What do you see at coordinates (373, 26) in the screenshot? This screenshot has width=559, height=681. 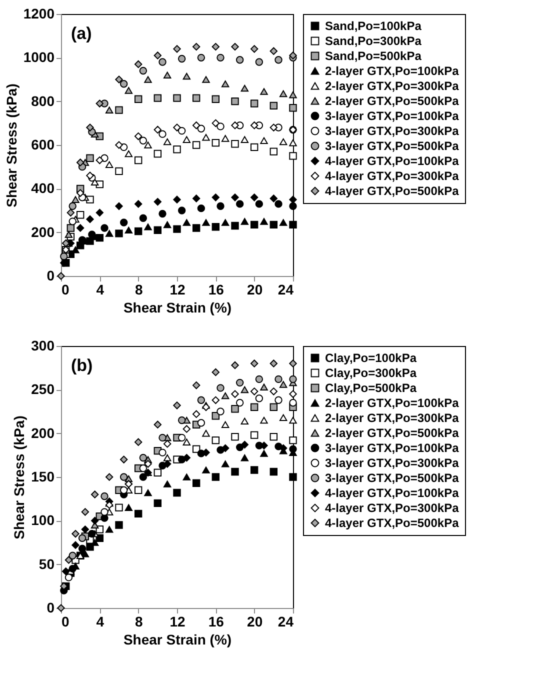 I see `legend-label: Sand,Po=100kPa` at bounding box center [373, 26].